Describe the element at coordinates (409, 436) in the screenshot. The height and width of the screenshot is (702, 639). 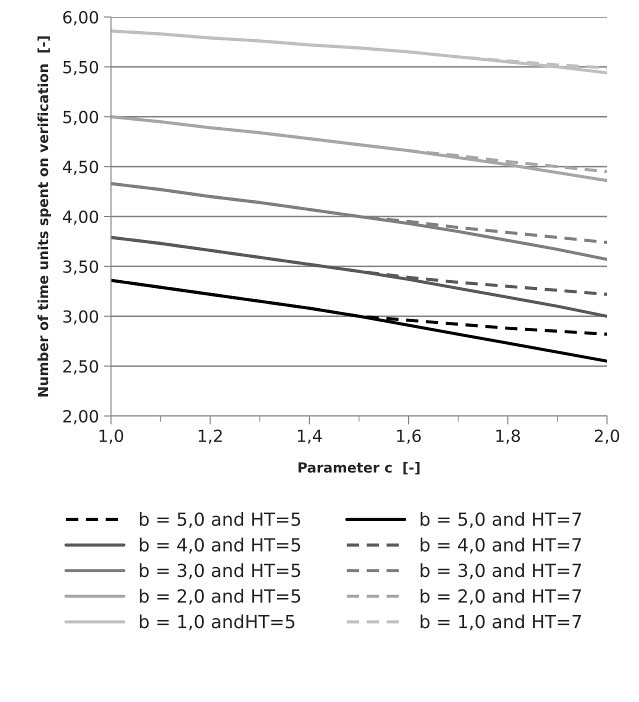
I see `x-tick-label: 1,6` at that location.